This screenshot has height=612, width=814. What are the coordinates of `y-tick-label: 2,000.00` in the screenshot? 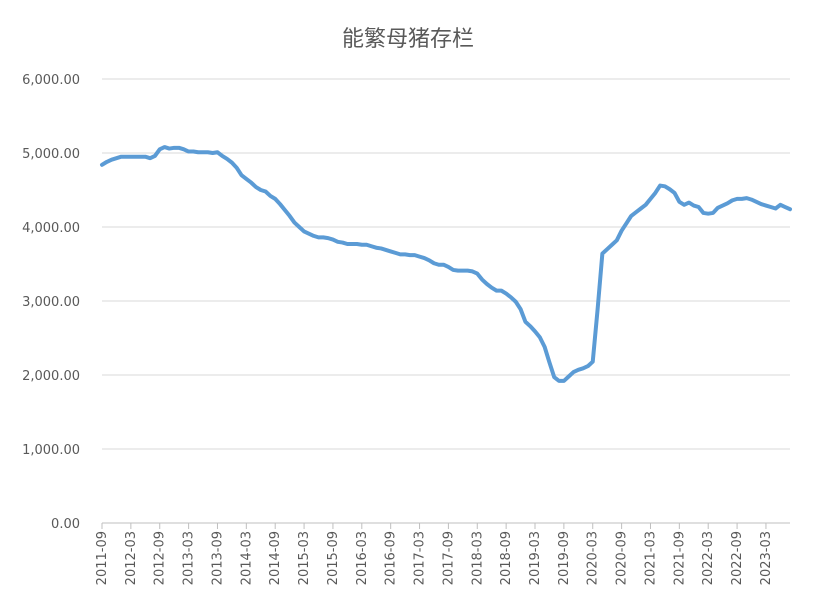 It's located at (51, 376).